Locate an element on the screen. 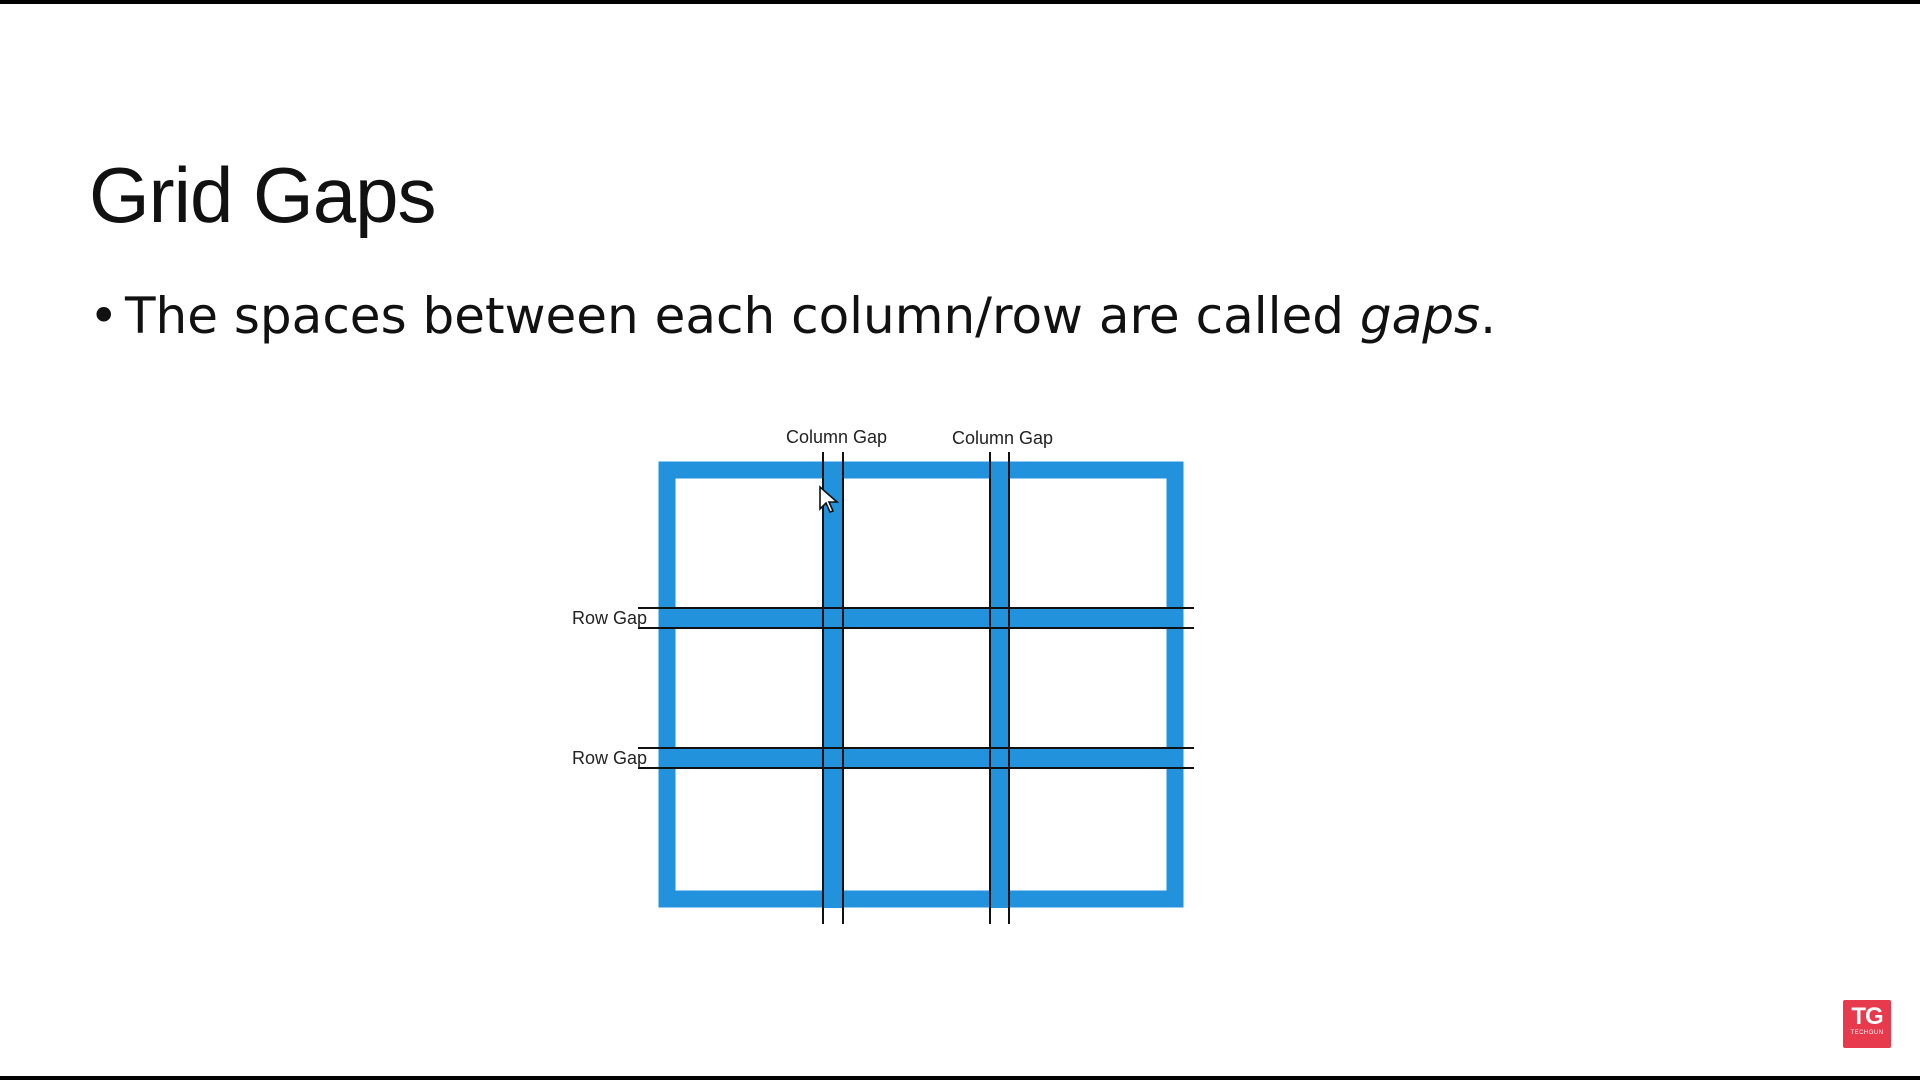 The image size is (1920, 1080). logo-mark: TG is located at coordinates (1867, 1016).